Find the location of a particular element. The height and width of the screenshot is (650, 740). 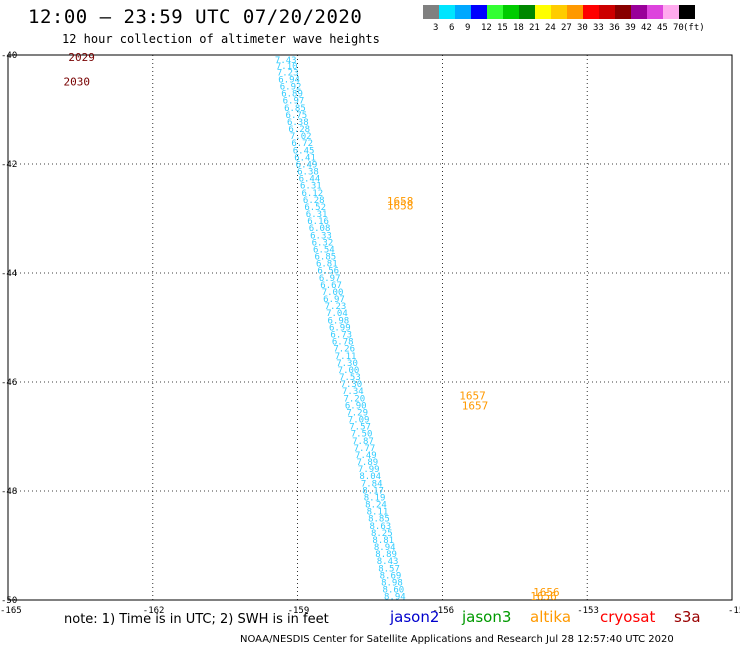

swh-point: 7.26 is located at coordinates (344, 350).